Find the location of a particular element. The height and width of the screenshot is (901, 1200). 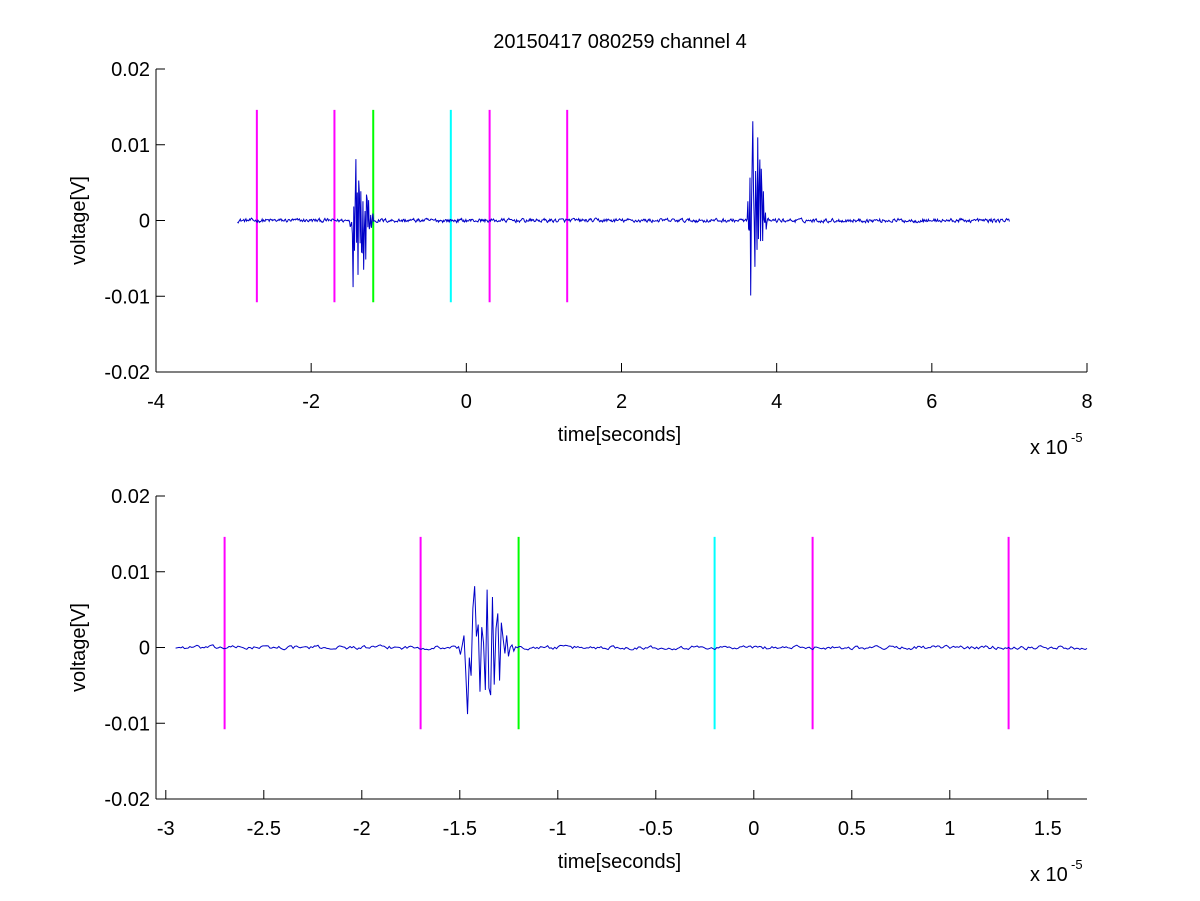

bottom-x-tick-label: -2 is located at coordinates (362, 829).